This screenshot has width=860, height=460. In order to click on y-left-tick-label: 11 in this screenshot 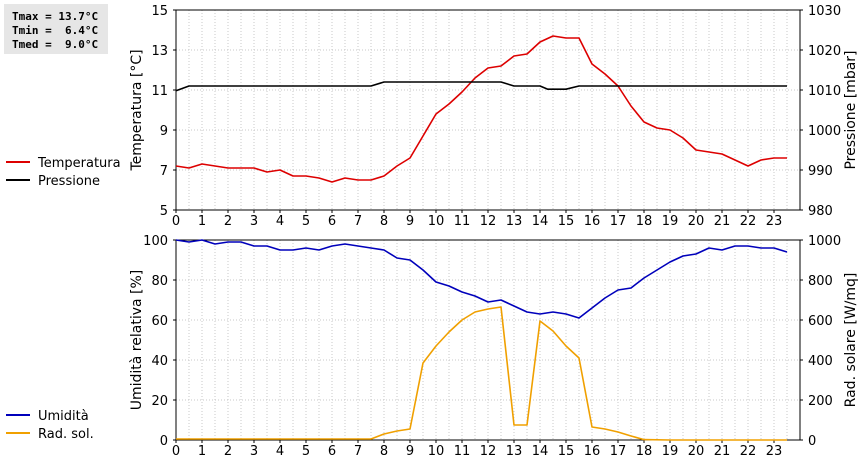, I will do `click(159, 91)`.